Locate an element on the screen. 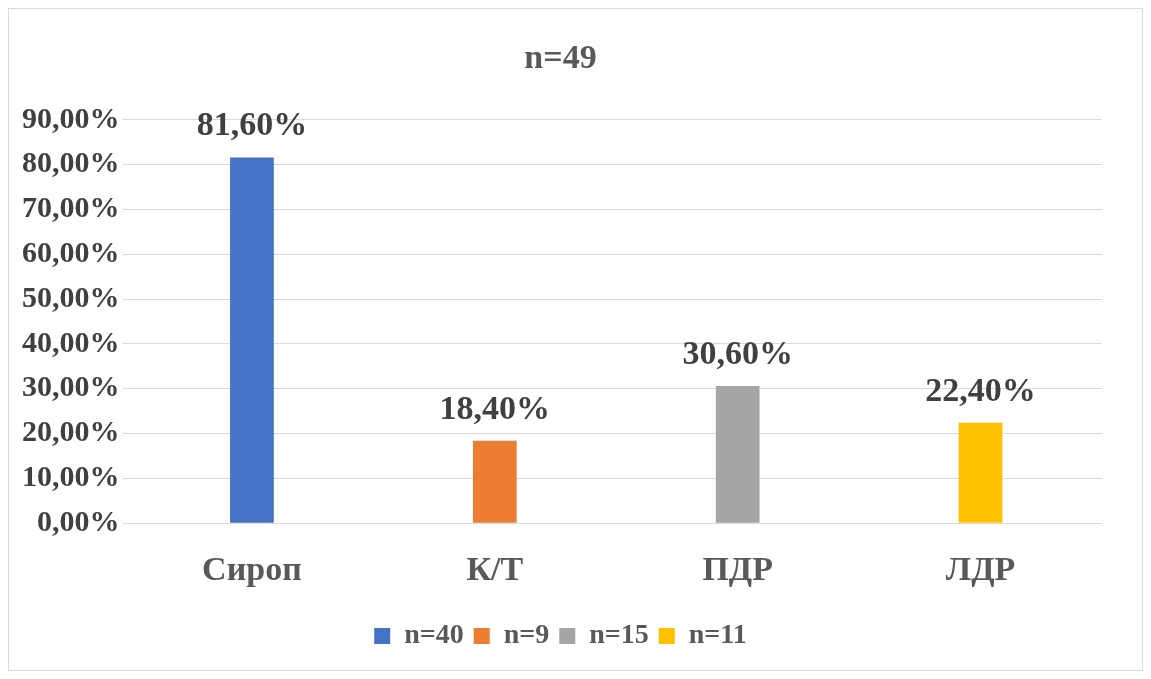 This screenshot has width=1151, height=679. data-label: 81,60% is located at coordinates (252, 124).